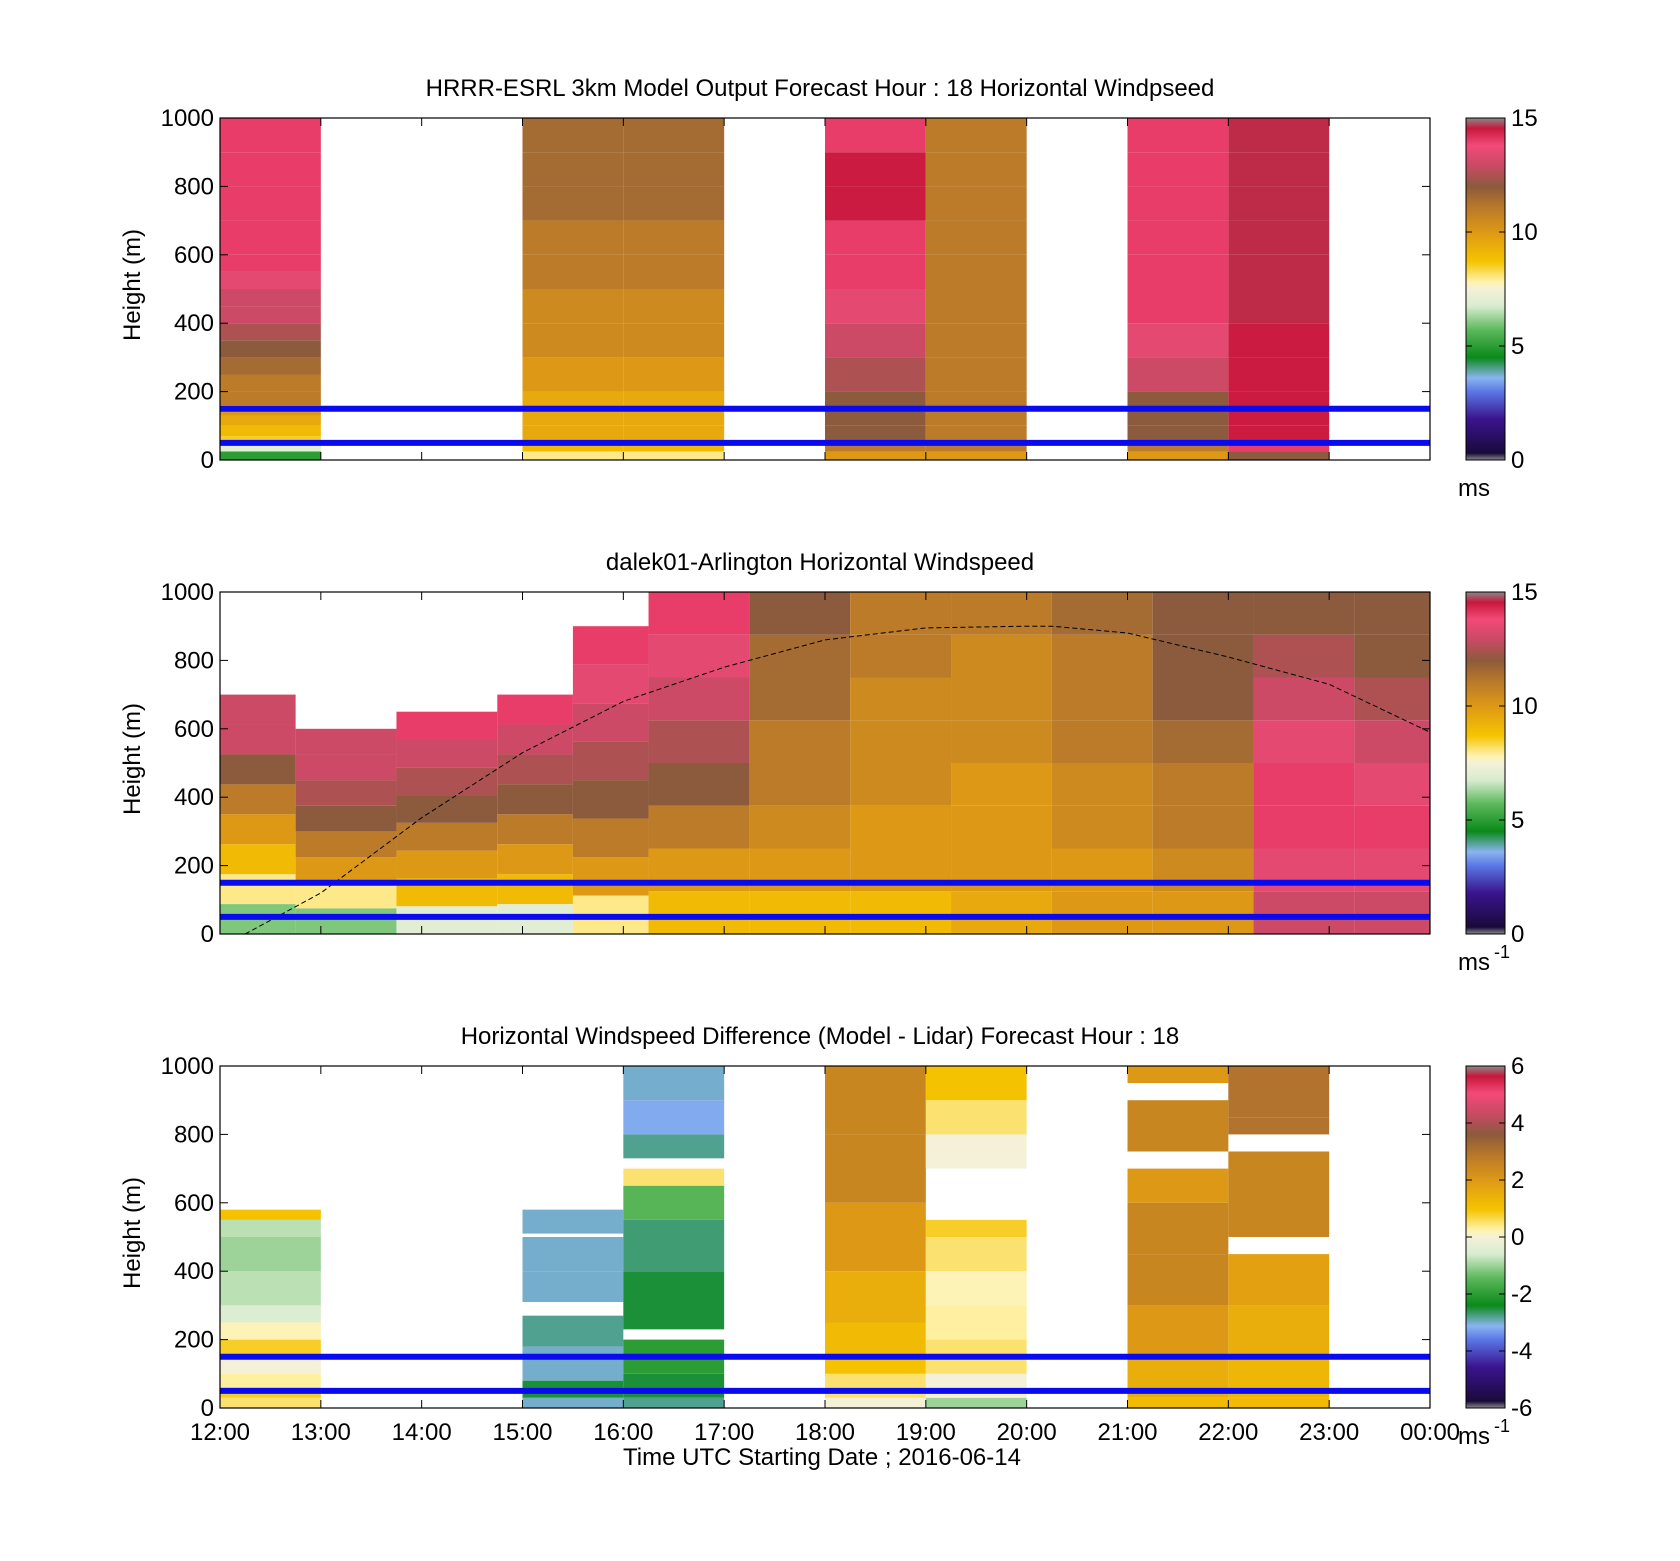  I want to click on colorbar-unit-exponent: -1, so click(1502, 1426).